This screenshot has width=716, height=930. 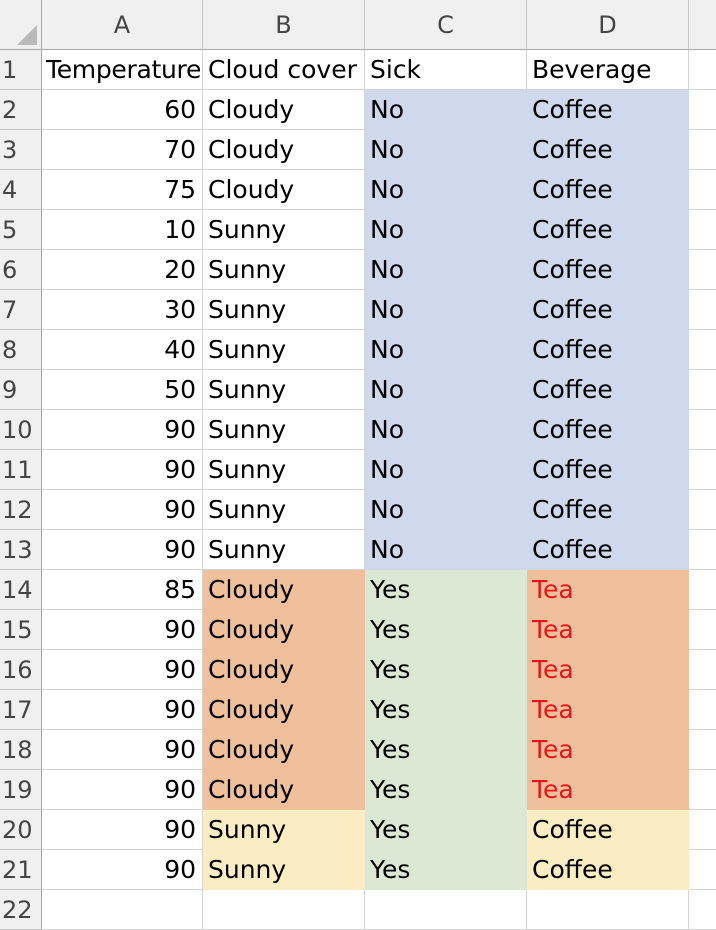 I want to click on row-header-20: 20, so click(x=21, y=830).